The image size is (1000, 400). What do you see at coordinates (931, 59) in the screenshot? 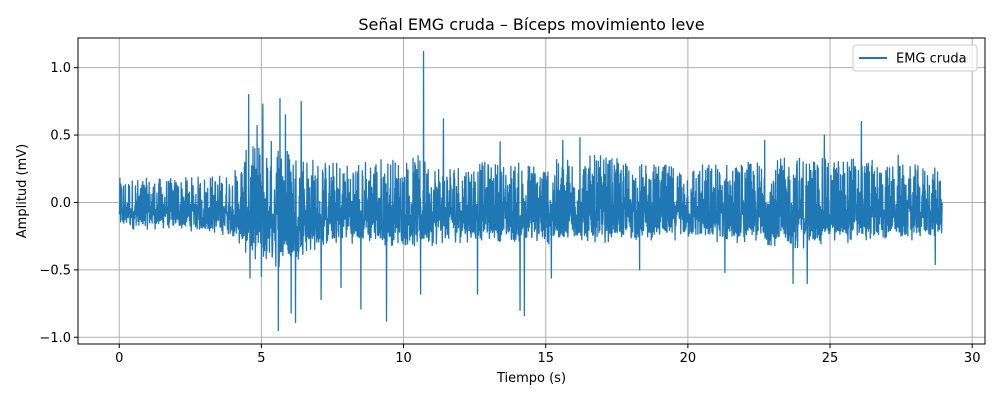
I see `legend-label-emg: EMG cruda` at bounding box center [931, 59].